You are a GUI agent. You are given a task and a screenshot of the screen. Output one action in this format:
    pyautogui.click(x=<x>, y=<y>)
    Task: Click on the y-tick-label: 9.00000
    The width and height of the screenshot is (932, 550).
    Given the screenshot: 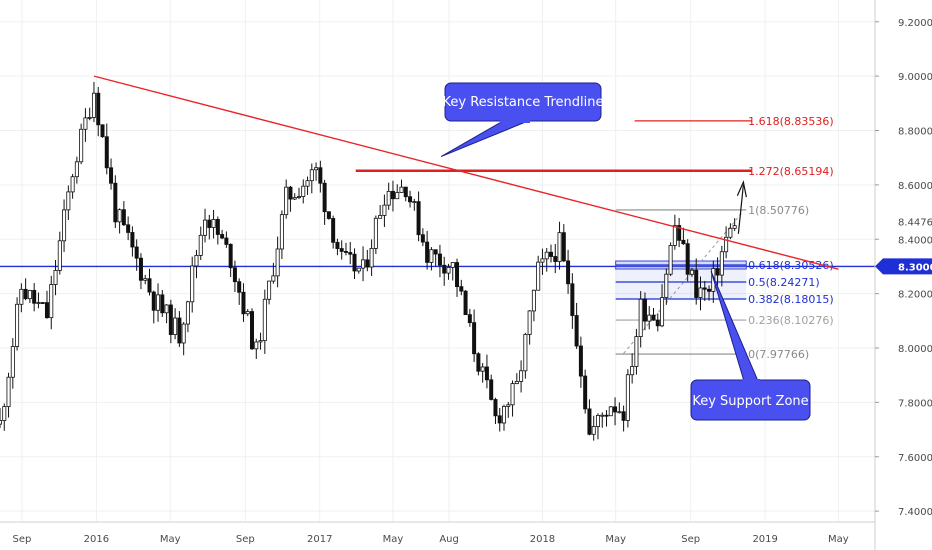 What is the action you would take?
    pyautogui.click(x=915, y=77)
    